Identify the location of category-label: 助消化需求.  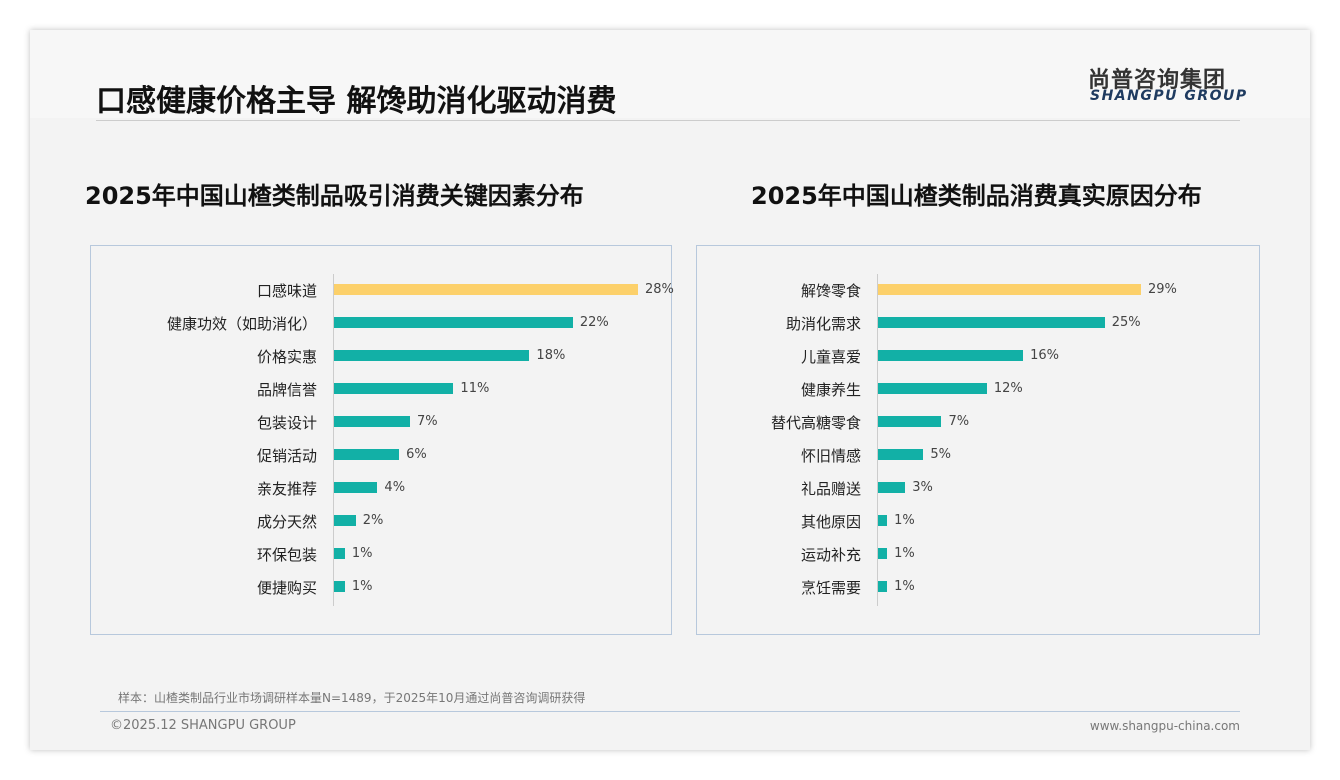
(823, 324).